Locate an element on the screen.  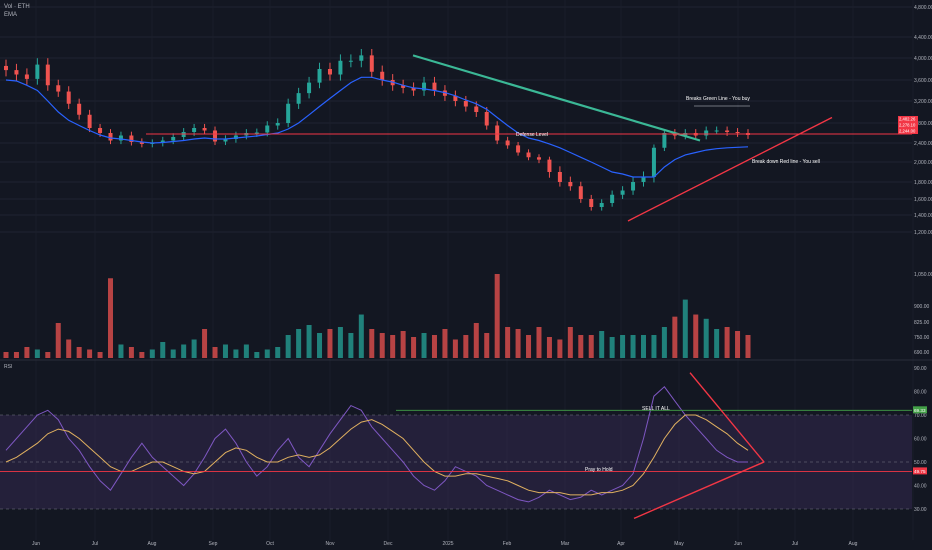
y-tick-label: 2,400.00 is located at coordinates (923, 144).